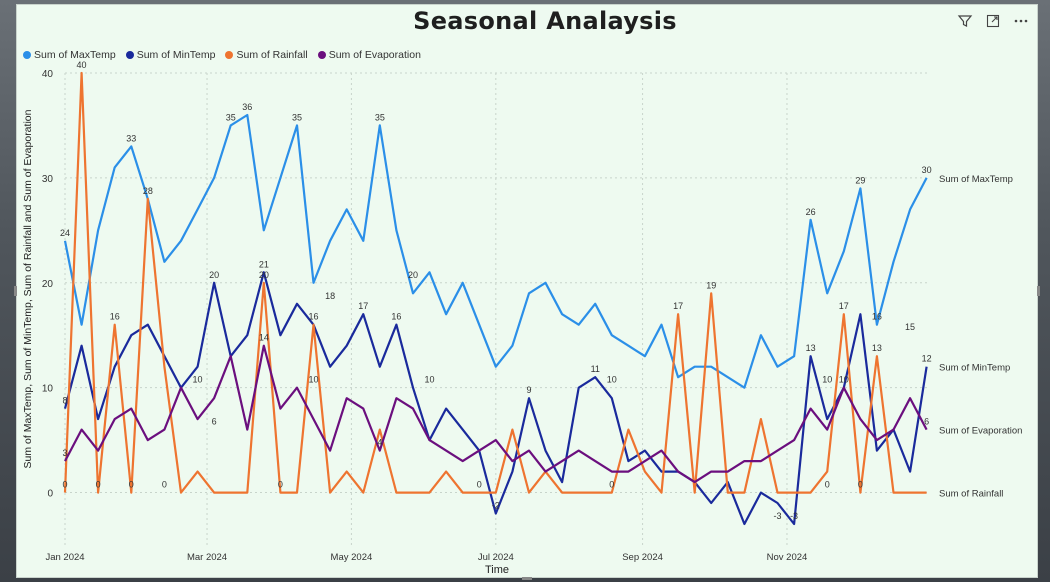 This screenshot has width=1050, height=582. What do you see at coordinates (48, 179) in the screenshot?
I see `y-tick-label: 30` at bounding box center [48, 179].